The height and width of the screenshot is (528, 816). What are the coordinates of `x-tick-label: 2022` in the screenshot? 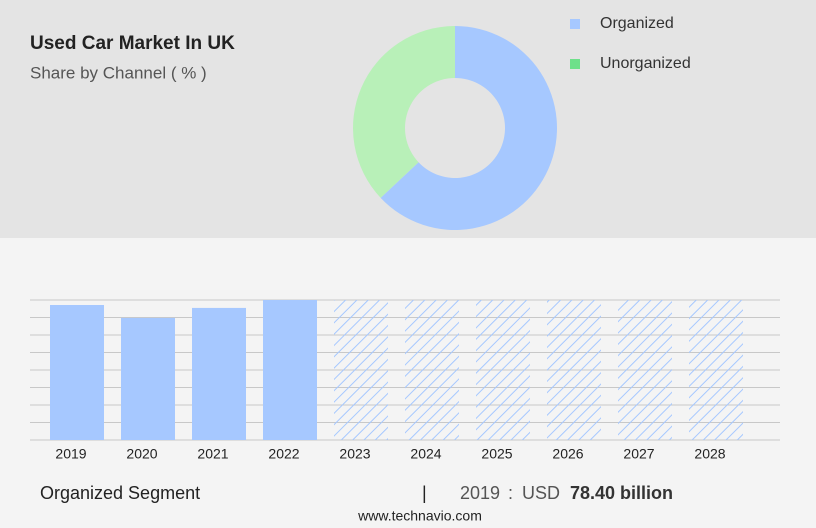 It's located at (283, 454).